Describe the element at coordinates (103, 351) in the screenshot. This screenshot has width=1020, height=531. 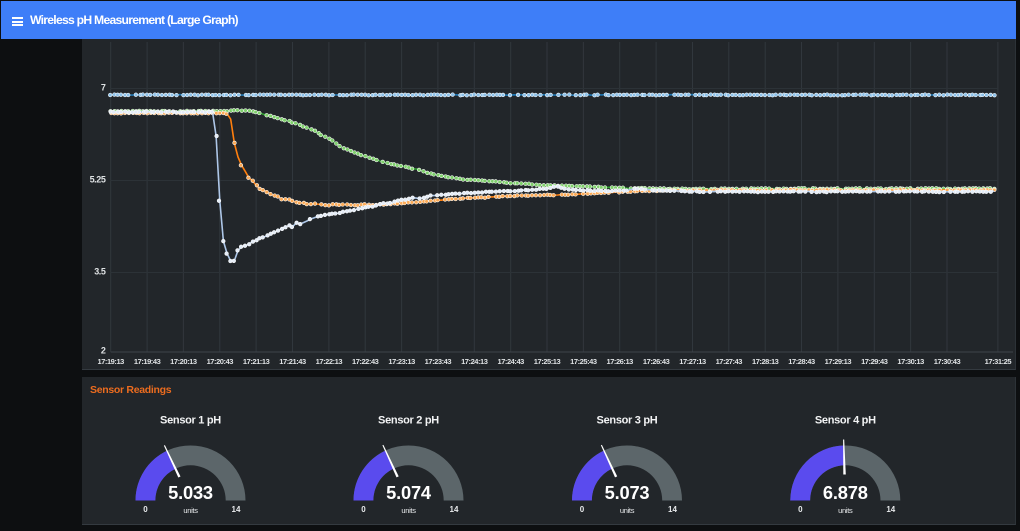
I see `svg-text: 2` at that location.